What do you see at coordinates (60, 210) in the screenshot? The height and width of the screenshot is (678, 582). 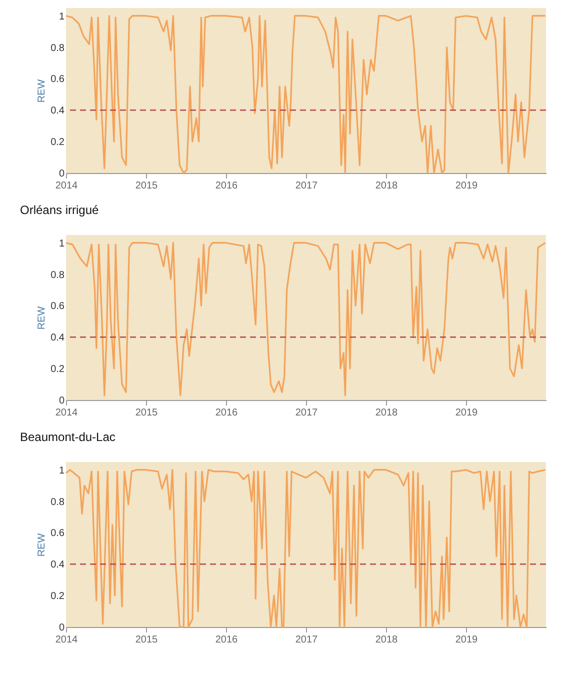 I see `chart-title: Orléans irrigué` at bounding box center [60, 210].